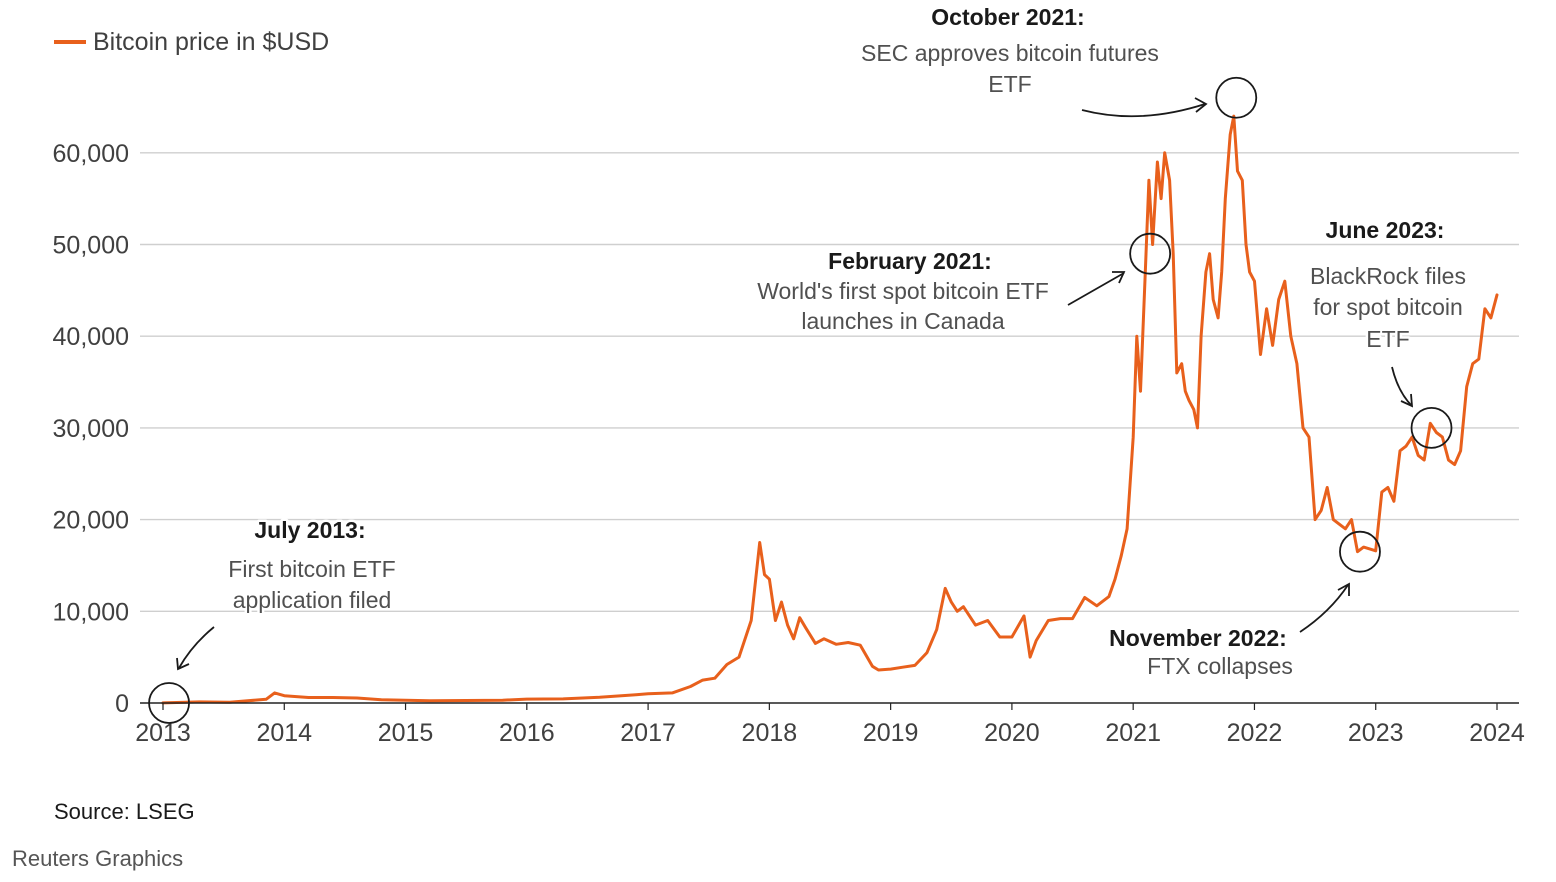 This screenshot has height=882, width=1556. I want to click on y-tick-label: 40,000, so click(91, 337).